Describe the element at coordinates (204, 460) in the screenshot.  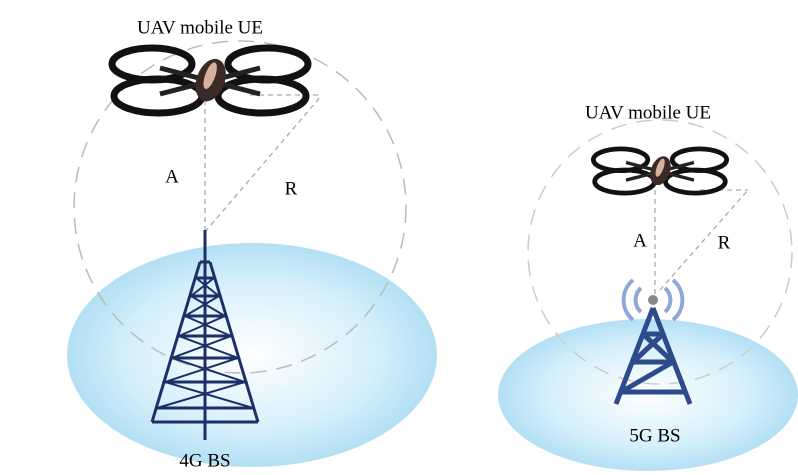
I see `bs-label: 4G BS` at that location.